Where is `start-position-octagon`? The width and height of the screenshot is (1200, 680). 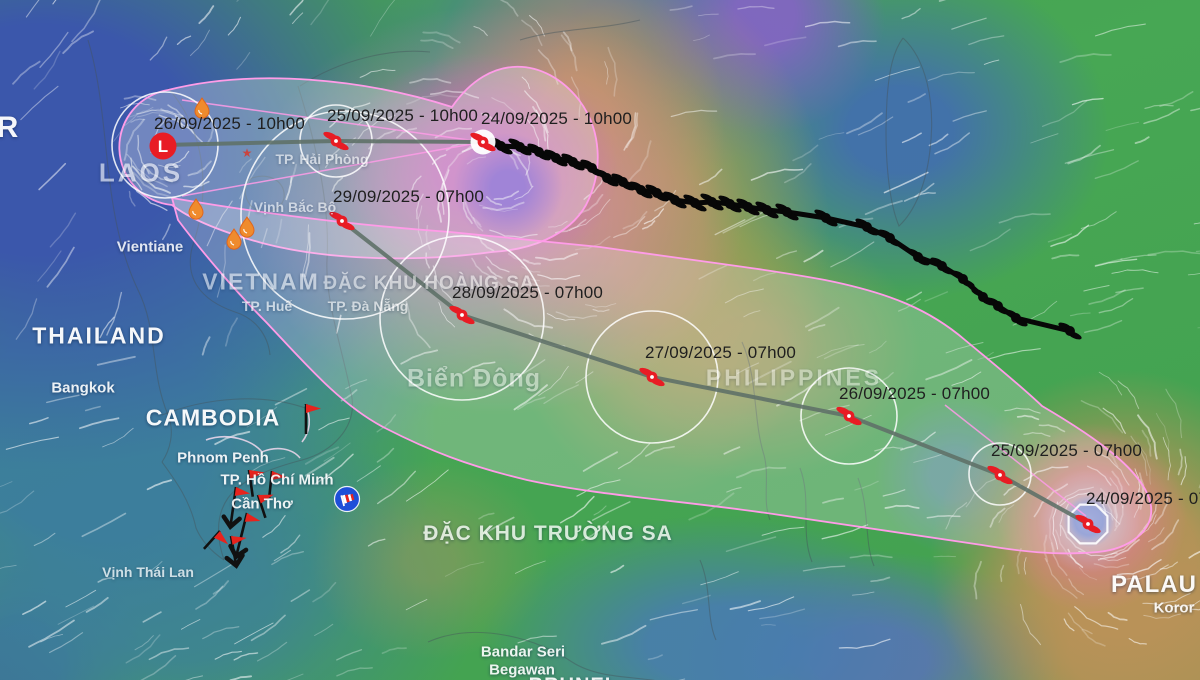 start-position-octagon is located at coordinates (1088, 524).